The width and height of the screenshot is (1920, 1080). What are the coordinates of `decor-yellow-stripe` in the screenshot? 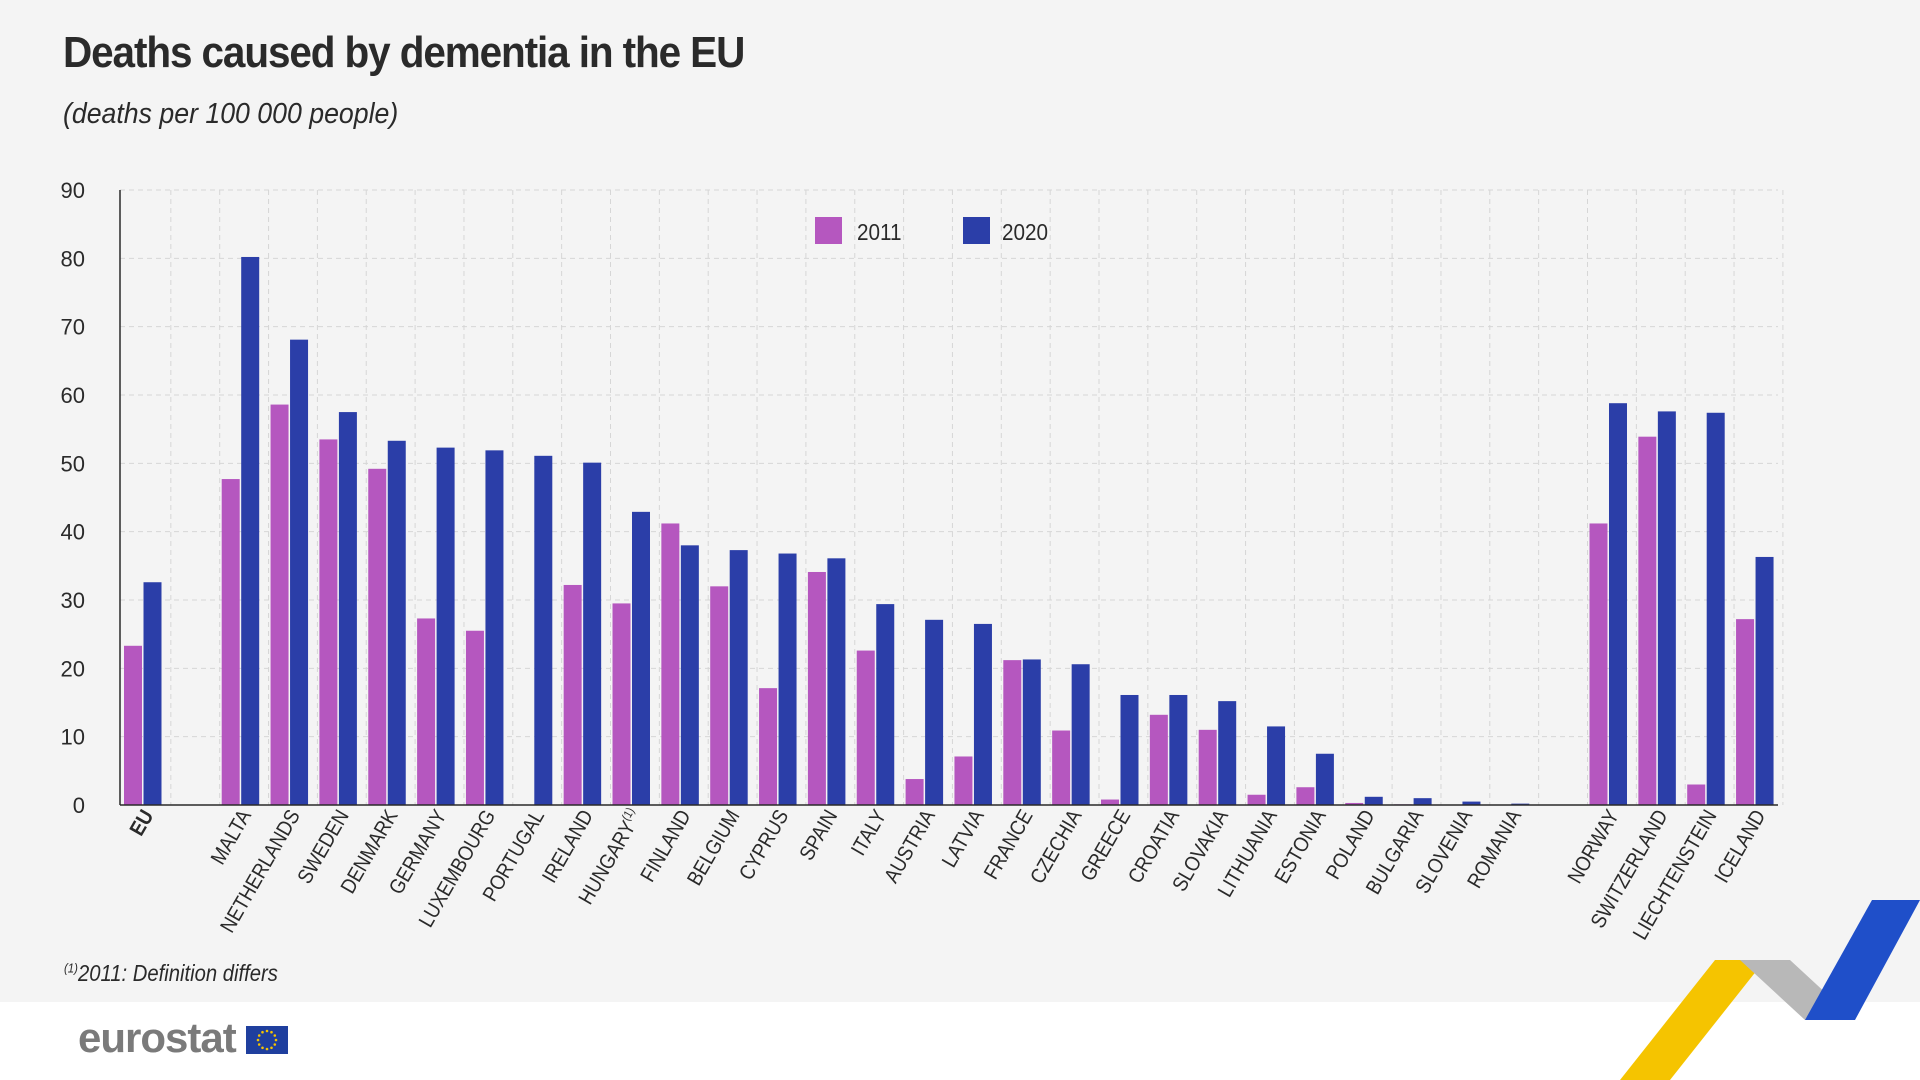 It's located at (1692, 1020).